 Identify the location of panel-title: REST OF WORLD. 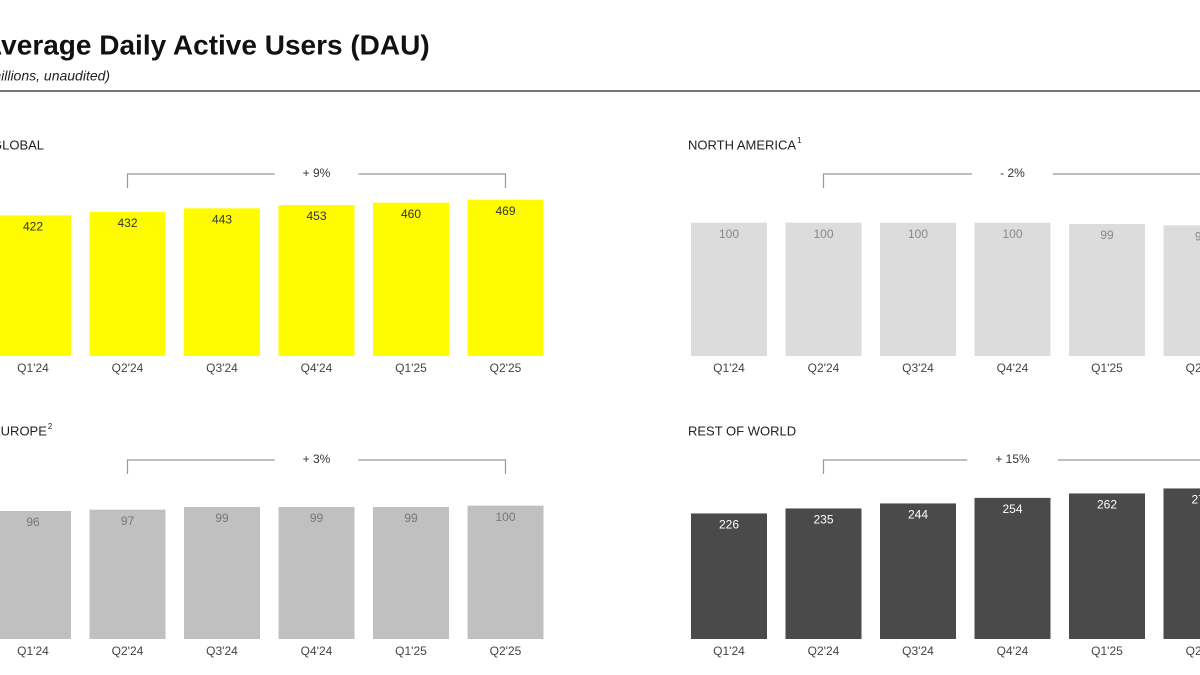
(742, 430).